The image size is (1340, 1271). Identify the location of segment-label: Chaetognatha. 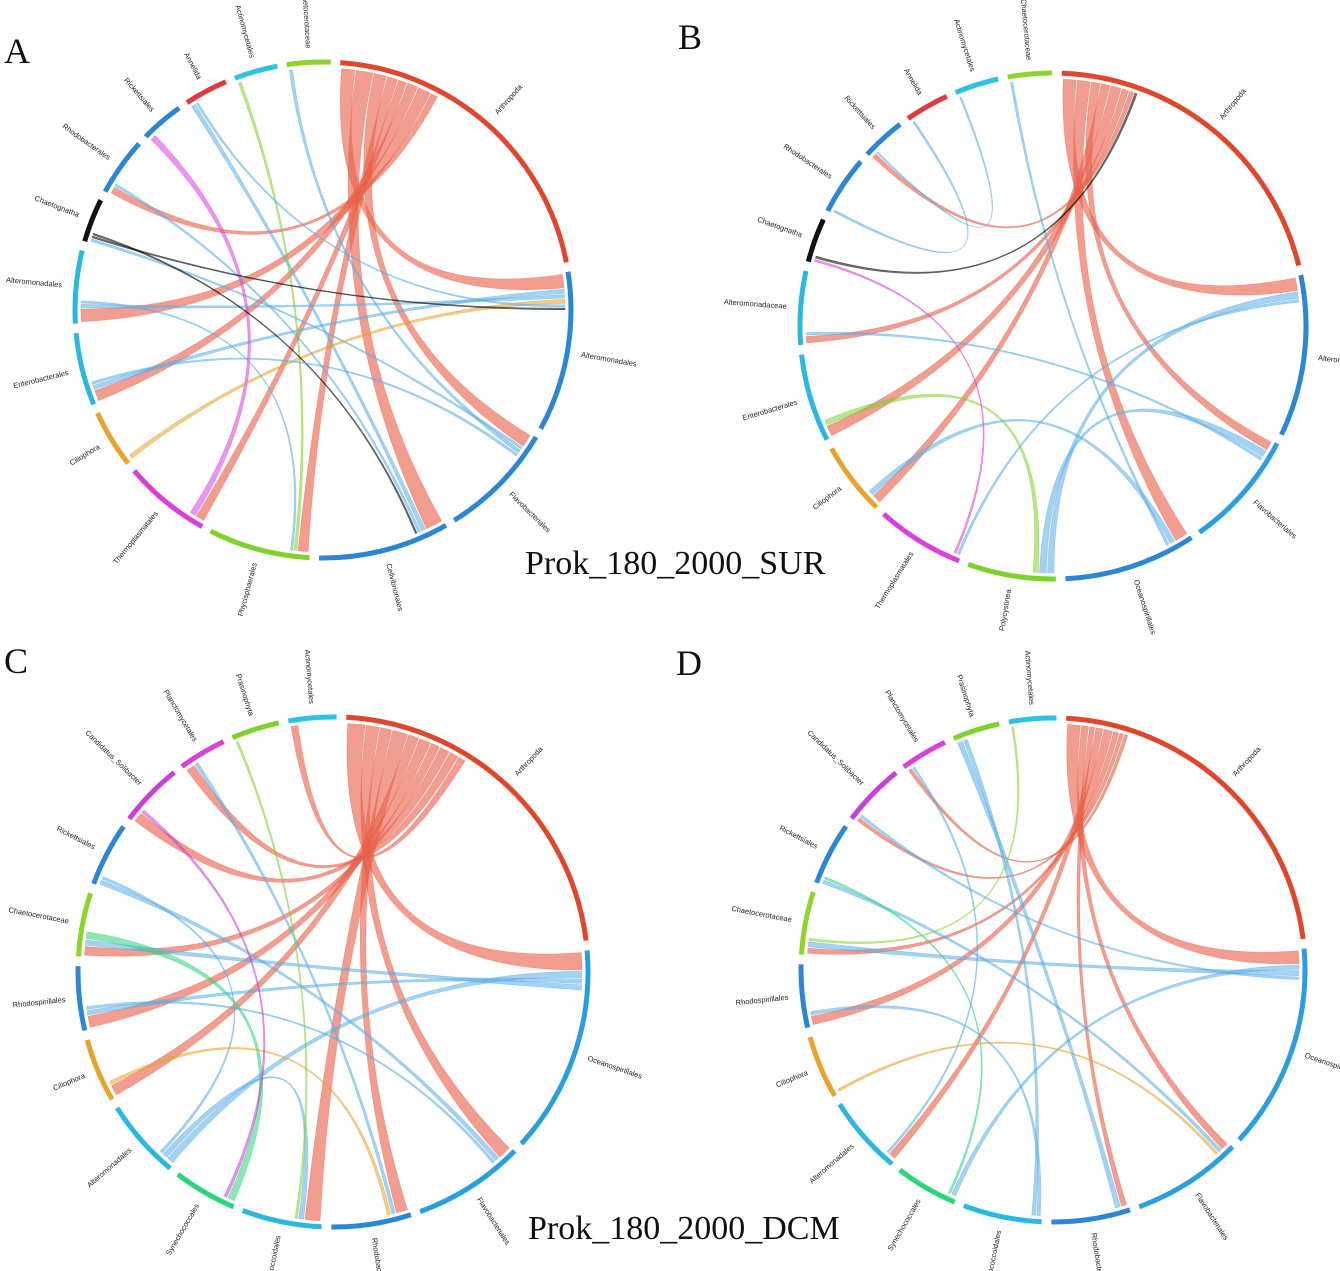
(780, 227).